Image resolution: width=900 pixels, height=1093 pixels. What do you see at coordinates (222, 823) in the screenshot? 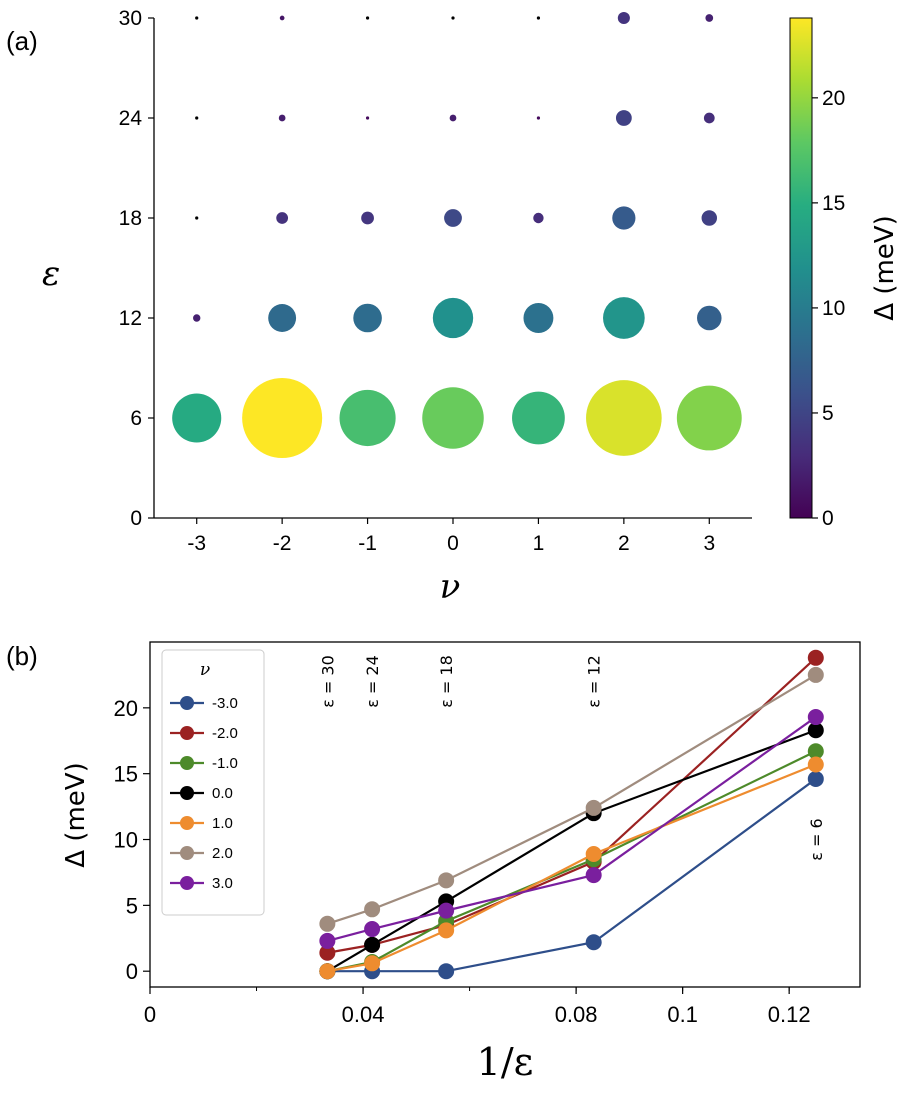
I see `legend-label: 1.0` at bounding box center [222, 823].